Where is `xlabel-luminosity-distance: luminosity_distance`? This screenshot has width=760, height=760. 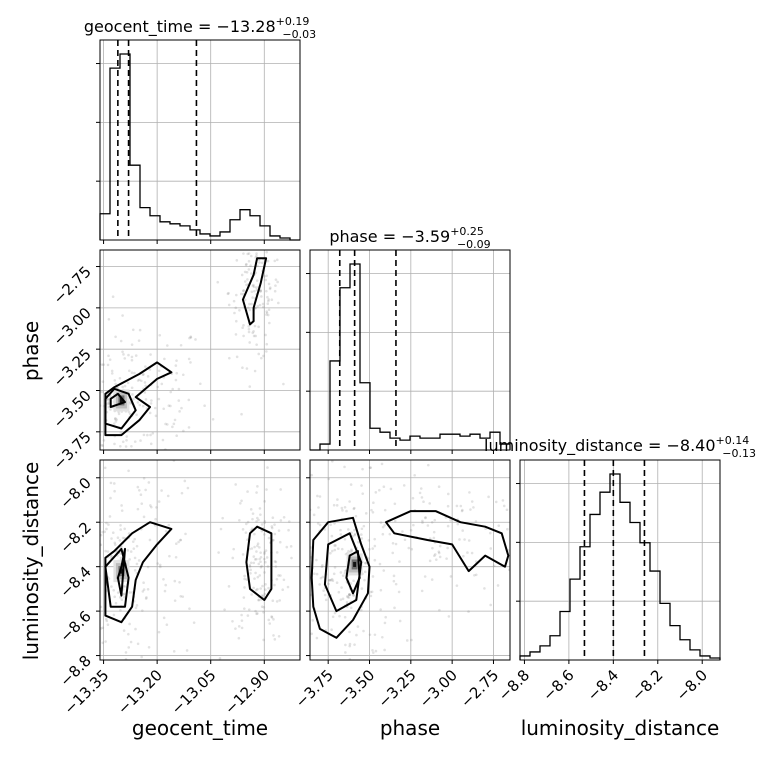 xlabel-luminosity-distance: luminosity_distance is located at coordinates (620, 728).